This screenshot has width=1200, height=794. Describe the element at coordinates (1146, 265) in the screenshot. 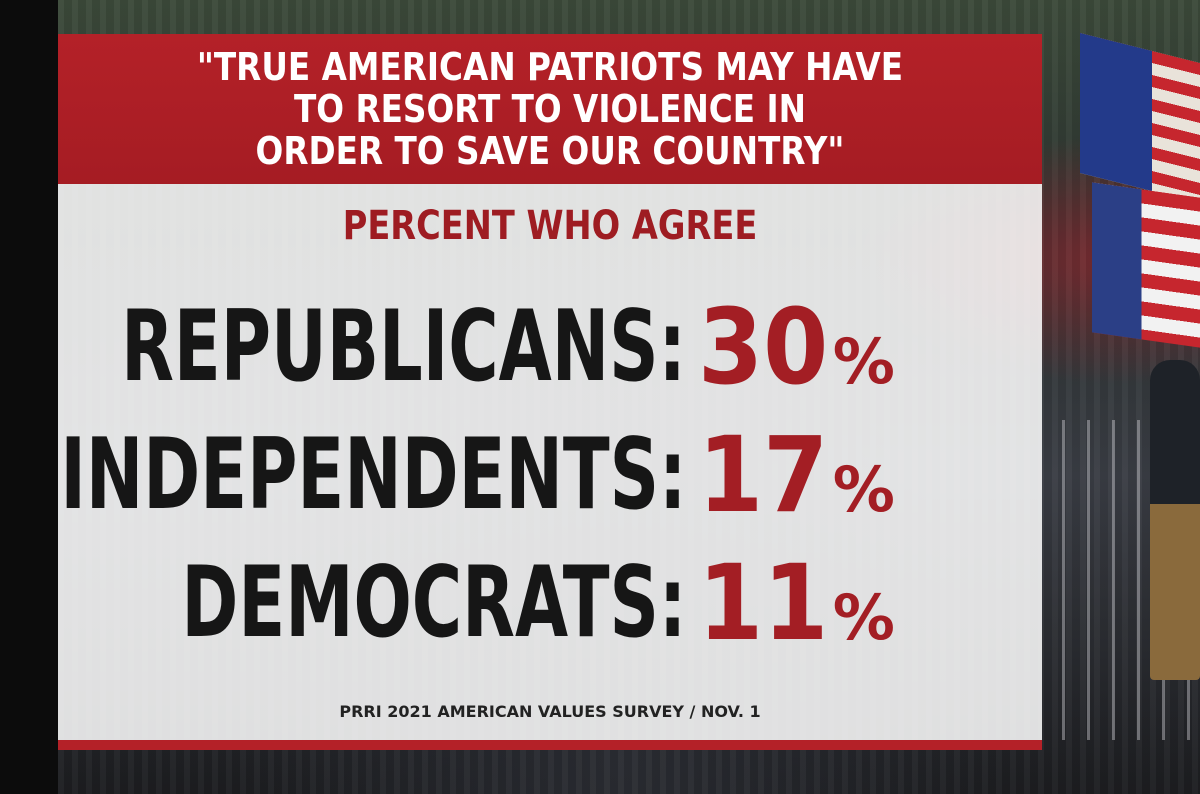

I see `american-flag-icon` at that location.